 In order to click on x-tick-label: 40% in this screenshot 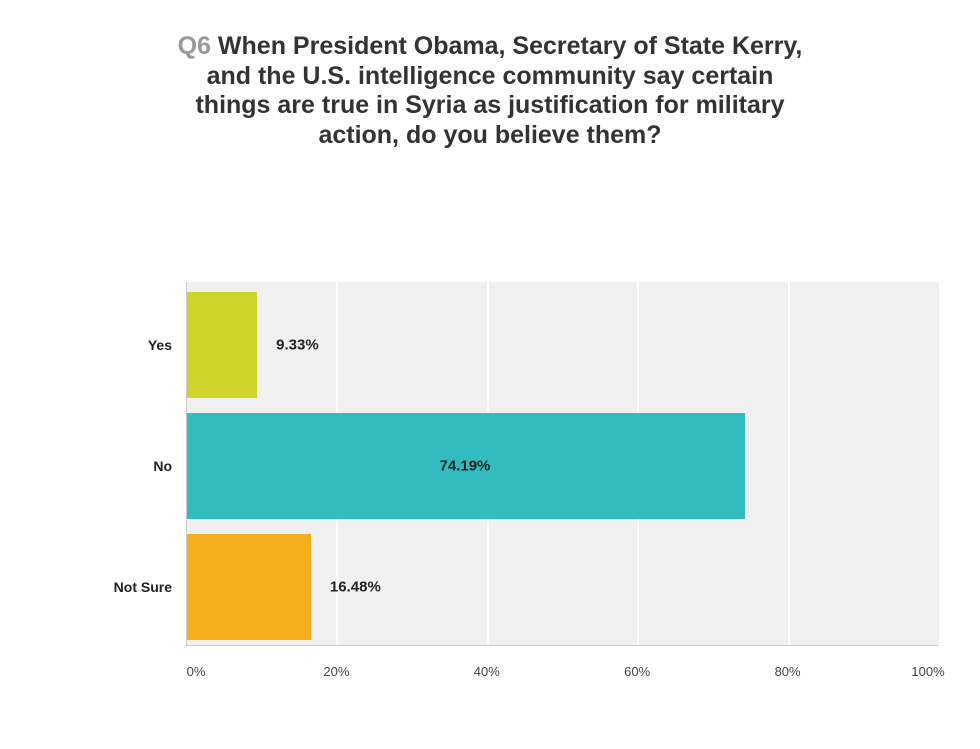, I will do `click(486, 671)`.